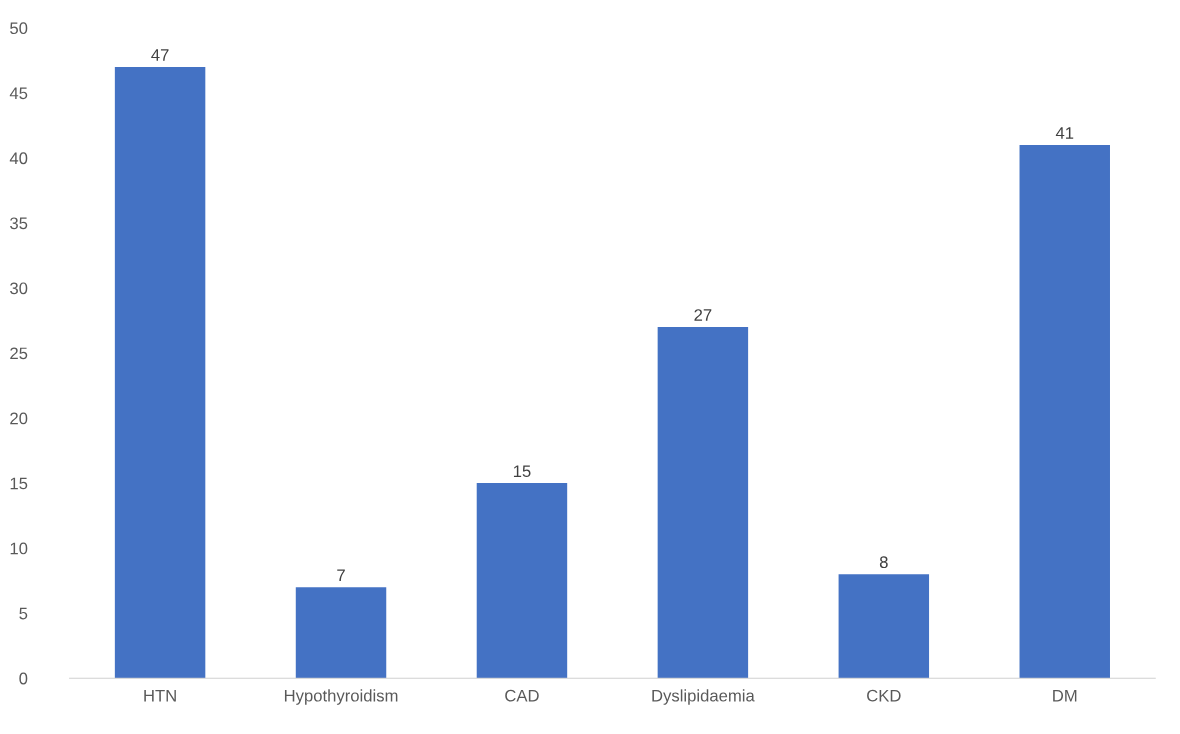 Image resolution: width=1180 pixels, height=734 pixels. I want to click on y-tick-label: 45, so click(18, 93).